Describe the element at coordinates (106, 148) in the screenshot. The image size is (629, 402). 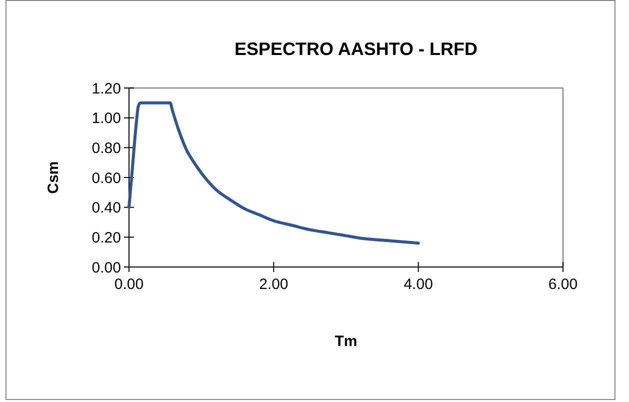
I see `y-tick-label: 0.80` at that location.